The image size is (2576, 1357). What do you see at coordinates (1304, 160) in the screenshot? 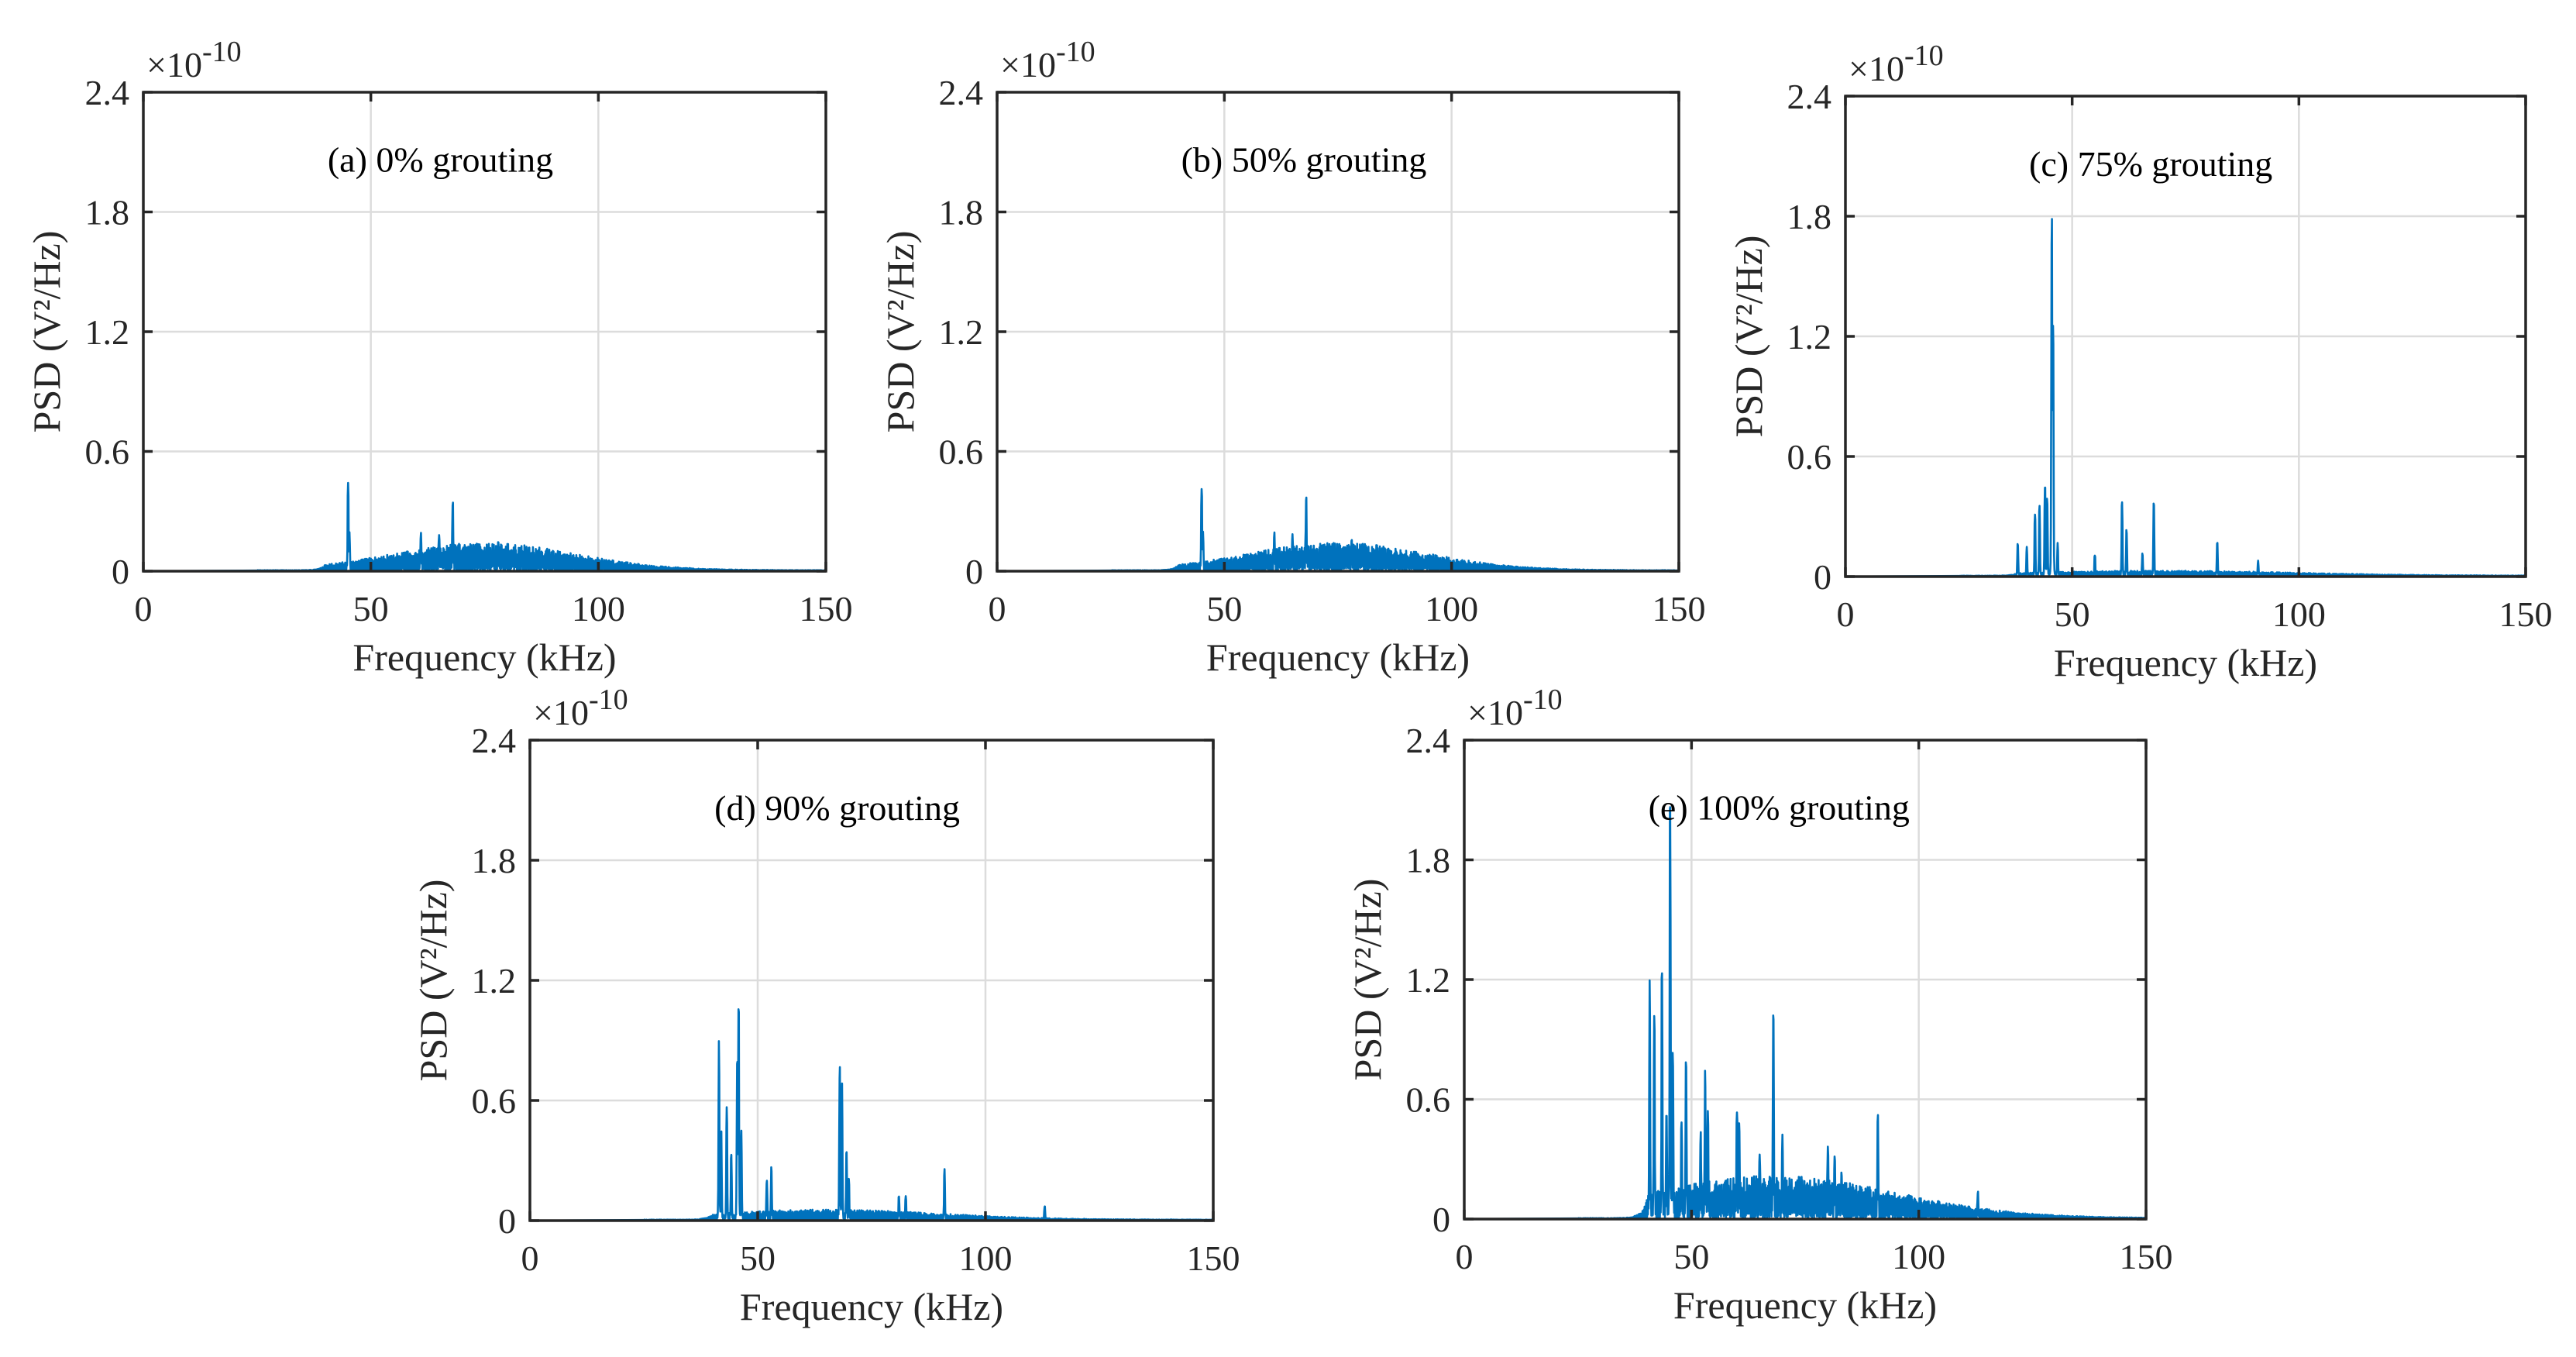
I see `panel-annotation: (b) 50% grouting` at bounding box center [1304, 160].